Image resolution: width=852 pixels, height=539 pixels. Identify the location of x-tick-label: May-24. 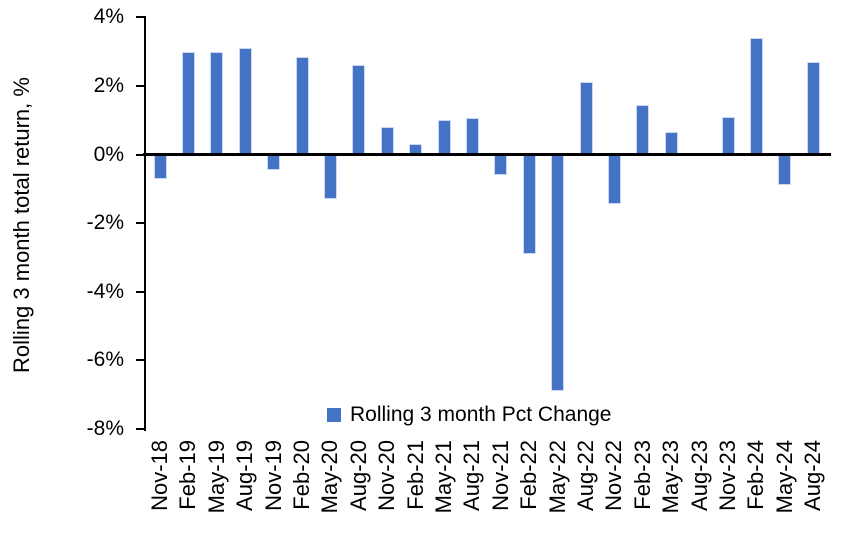
(784, 477).